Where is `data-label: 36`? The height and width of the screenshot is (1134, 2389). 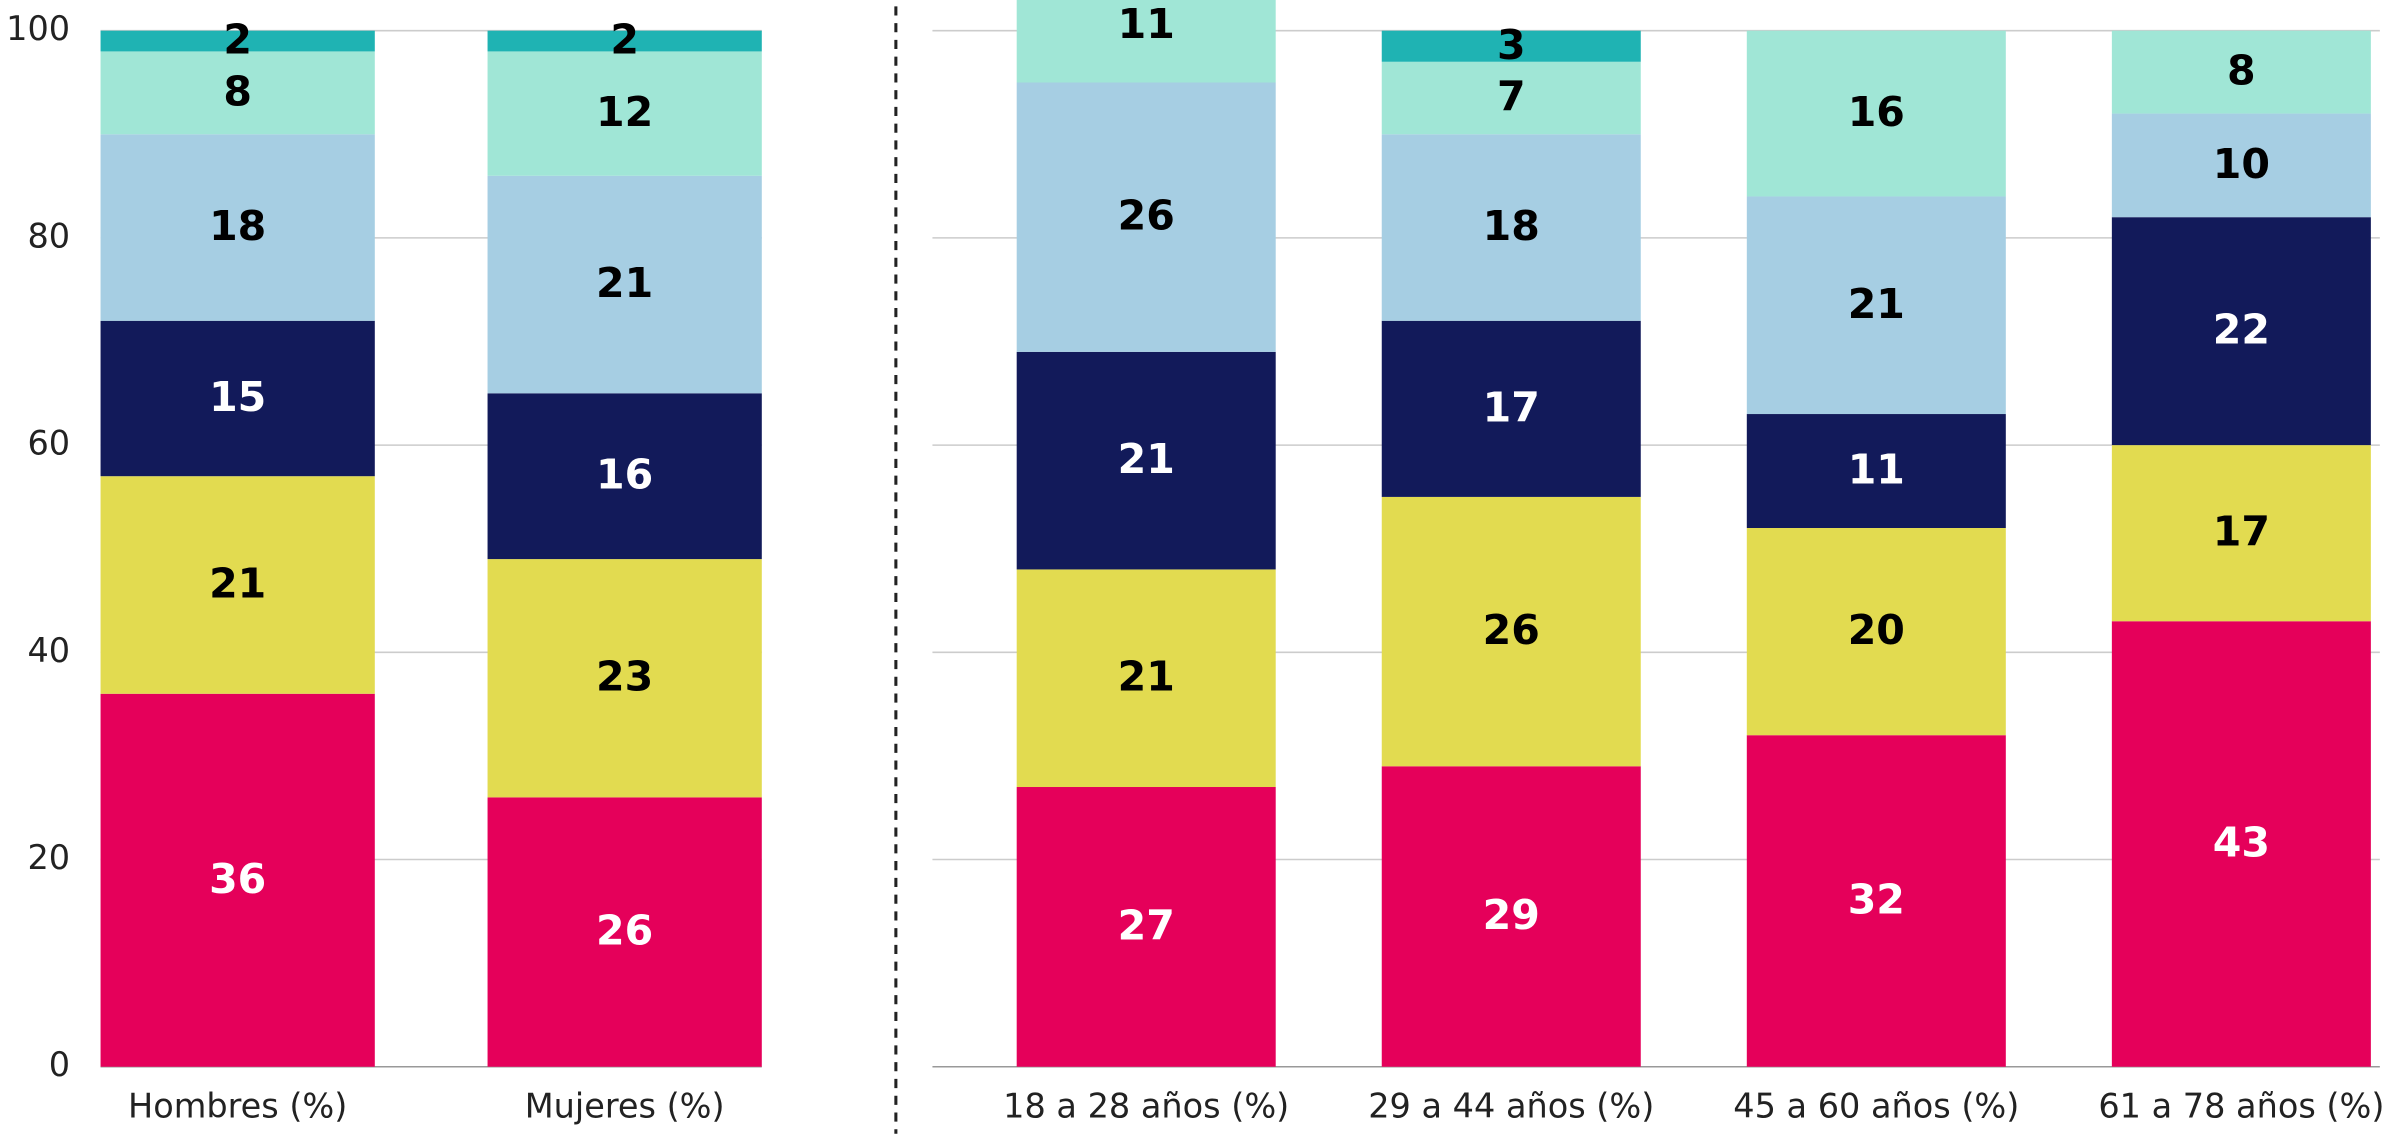
data-label: 36 is located at coordinates (237, 879).